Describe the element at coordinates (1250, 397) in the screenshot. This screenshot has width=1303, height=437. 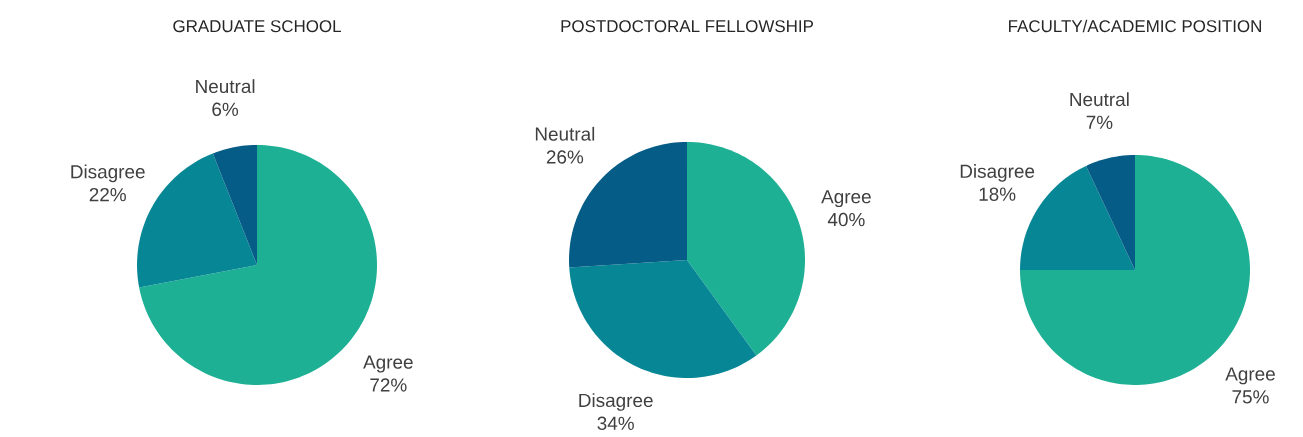
I see `data-label: 75%` at that location.